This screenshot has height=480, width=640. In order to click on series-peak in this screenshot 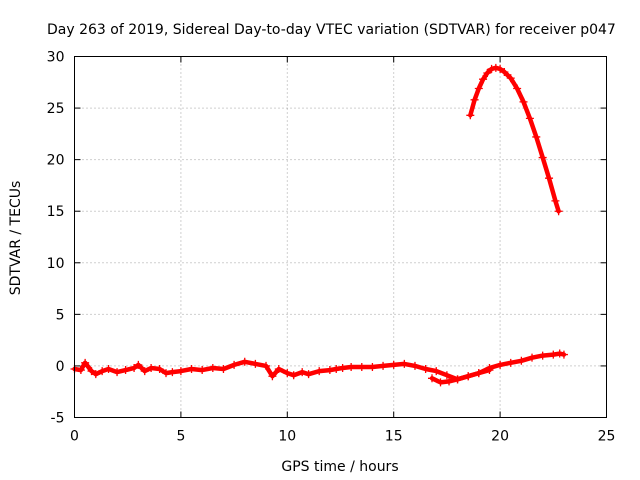, I will do `click(514, 139)`.